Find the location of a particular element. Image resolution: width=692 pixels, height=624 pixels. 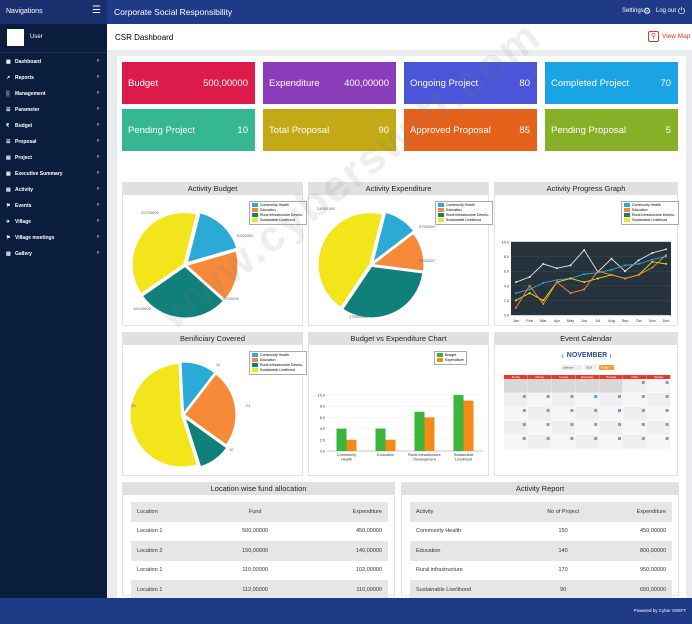

stat-card: Budget 500,00000 is located at coordinates (188, 83).